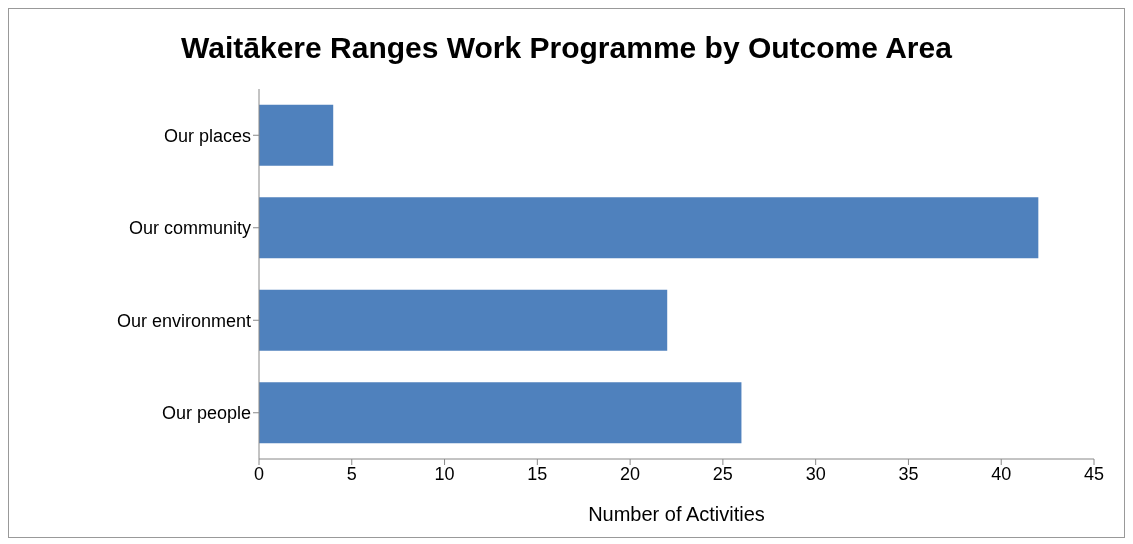 This screenshot has width=1133, height=544. What do you see at coordinates (537, 473) in the screenshot?
I see `x-tick-label: 15` at bounding box center [537, 473].